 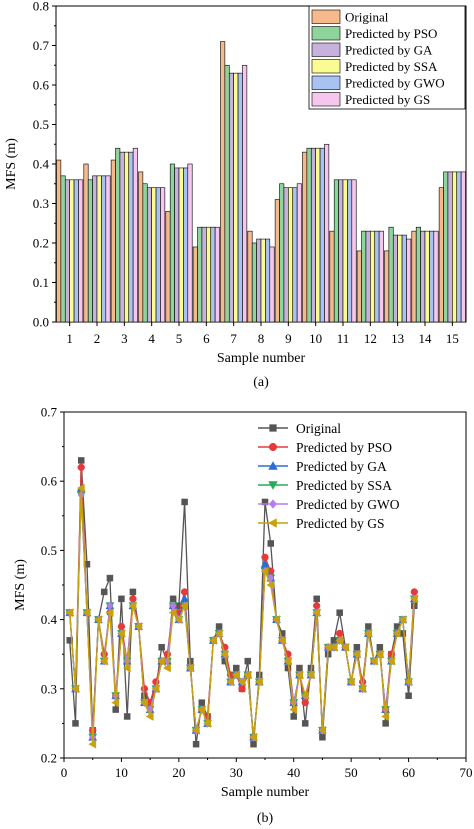 What do you see at coordinates (261, 358) in the screenshot?
I see `x-axis-label: Sample number` at bounding box center [261, 358].